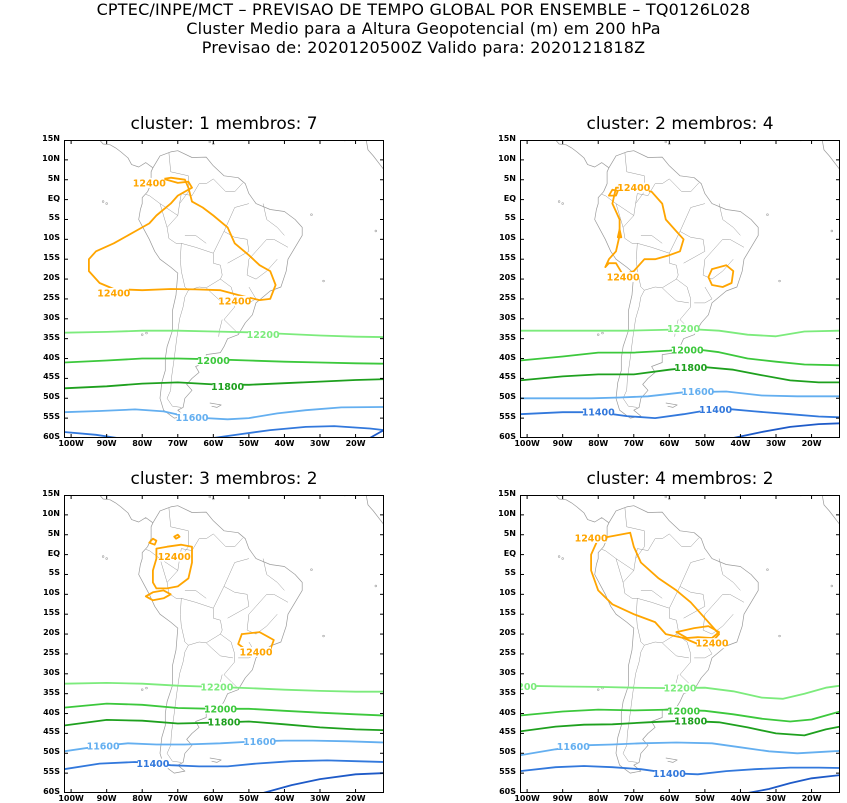 The width and height of the screenshot is (847, 803). Describe the element at coordinates (598, 413) in the screenshot. I see `contour-label: 11400` at that location.